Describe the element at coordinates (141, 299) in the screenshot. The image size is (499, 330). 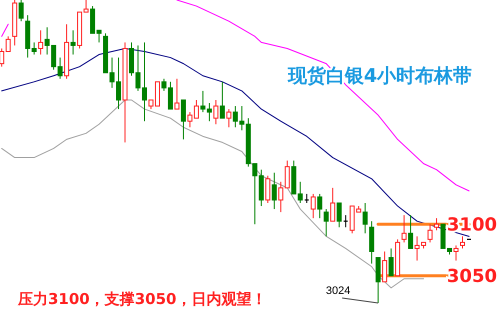
I see `annotation: 压力3100，支撑3050，日内观望！` at that location.